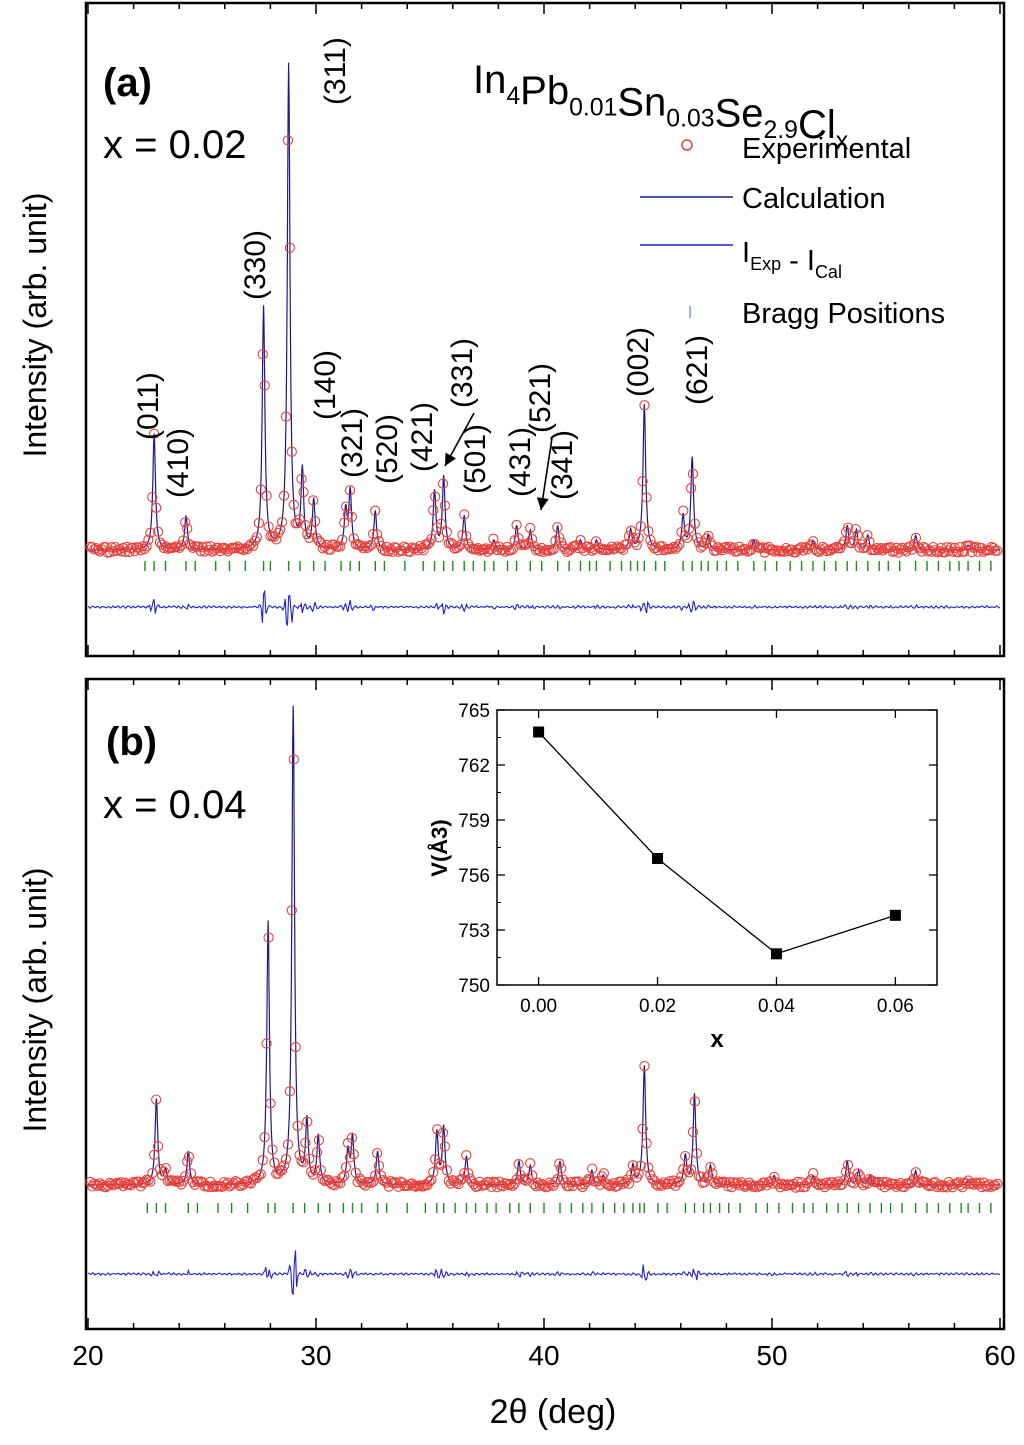 The height and width of the screenshot is (1445, 1024). Describe the element at coordinates (697, 370) in the screenshot. I see `hkl-label: (621)` at that location.